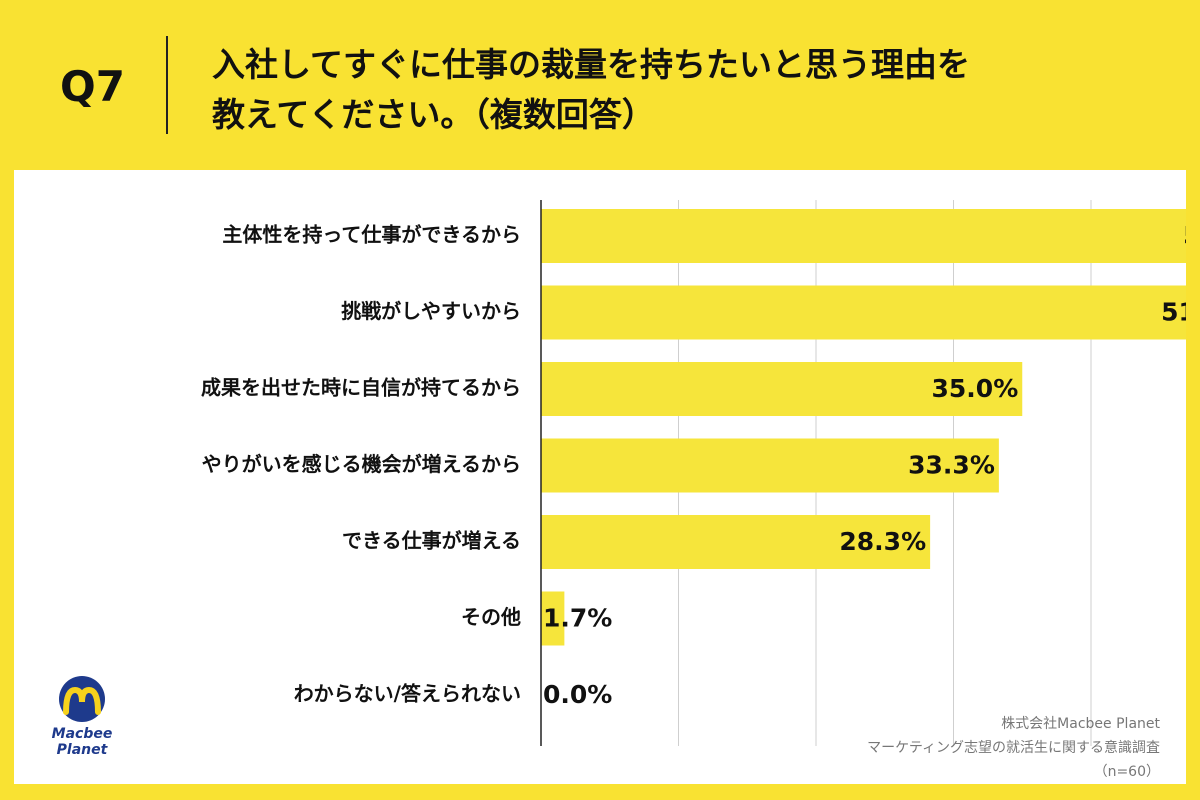  What do you see at coordinates (1080, 724) in the screenshot?
I see `footer-company: 株式会社Macbee Planet` at bounding box center [1080, 724].